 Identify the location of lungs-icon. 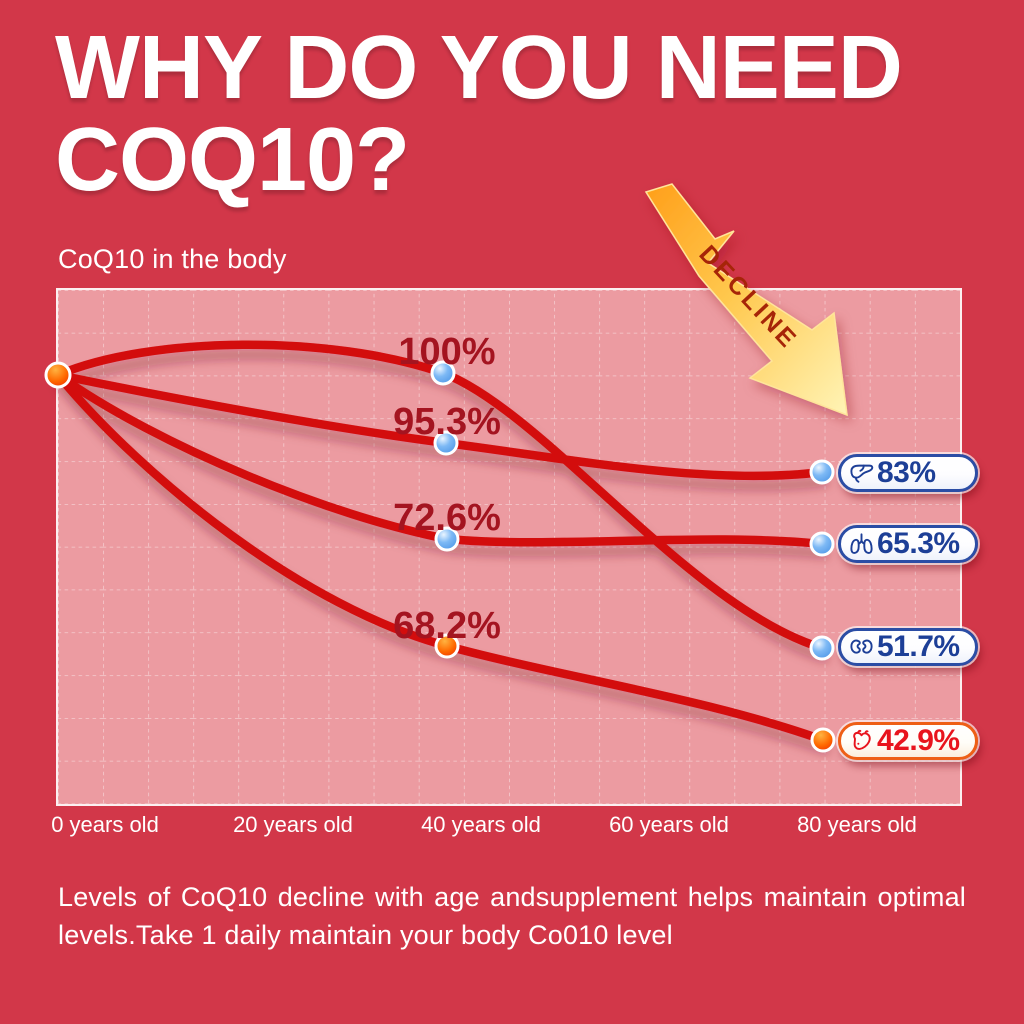
(861, 543).